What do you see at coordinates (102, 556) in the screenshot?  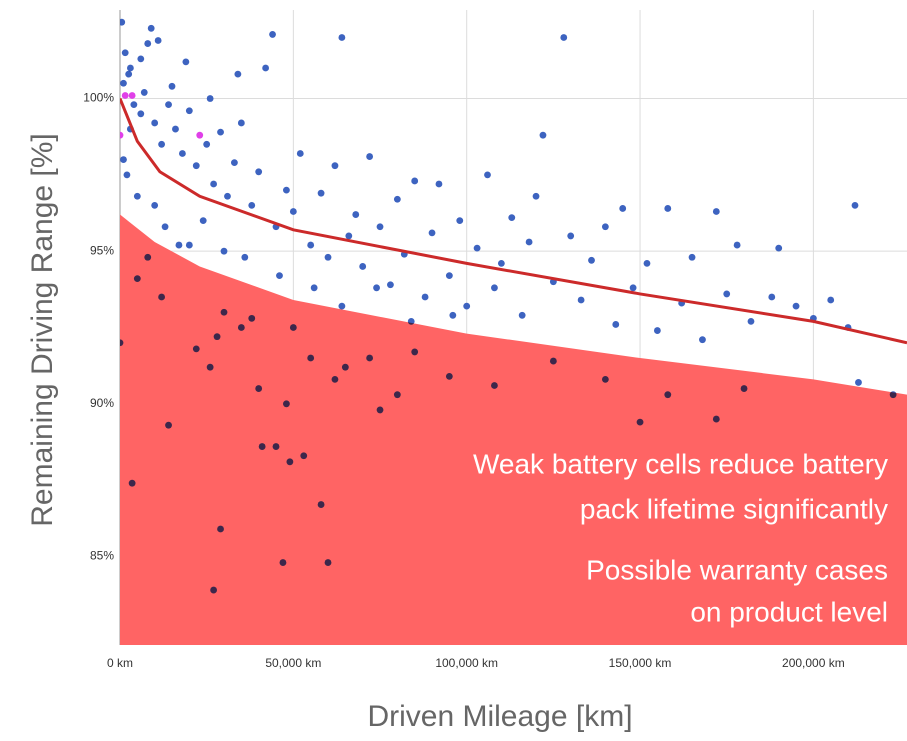 I see `y-tick-label: 85%` at bounding box center [102, 556].